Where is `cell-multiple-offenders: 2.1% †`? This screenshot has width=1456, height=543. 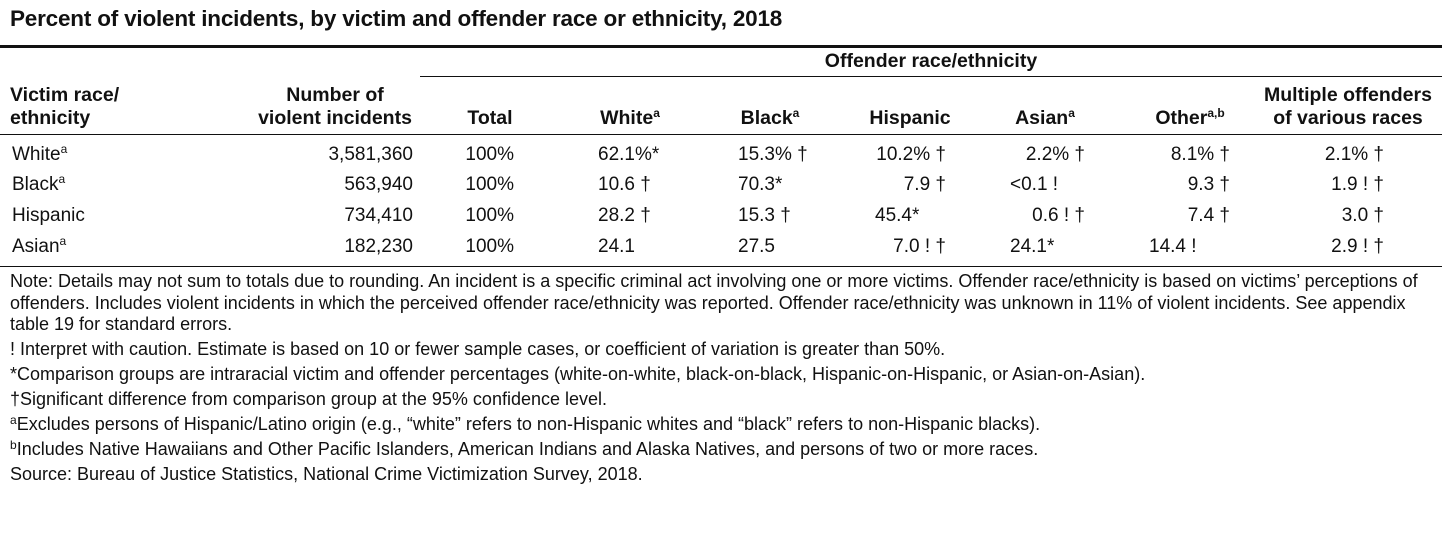 cell-multiple-offenders: 2.1% † is located at coordinates (1354, 154).